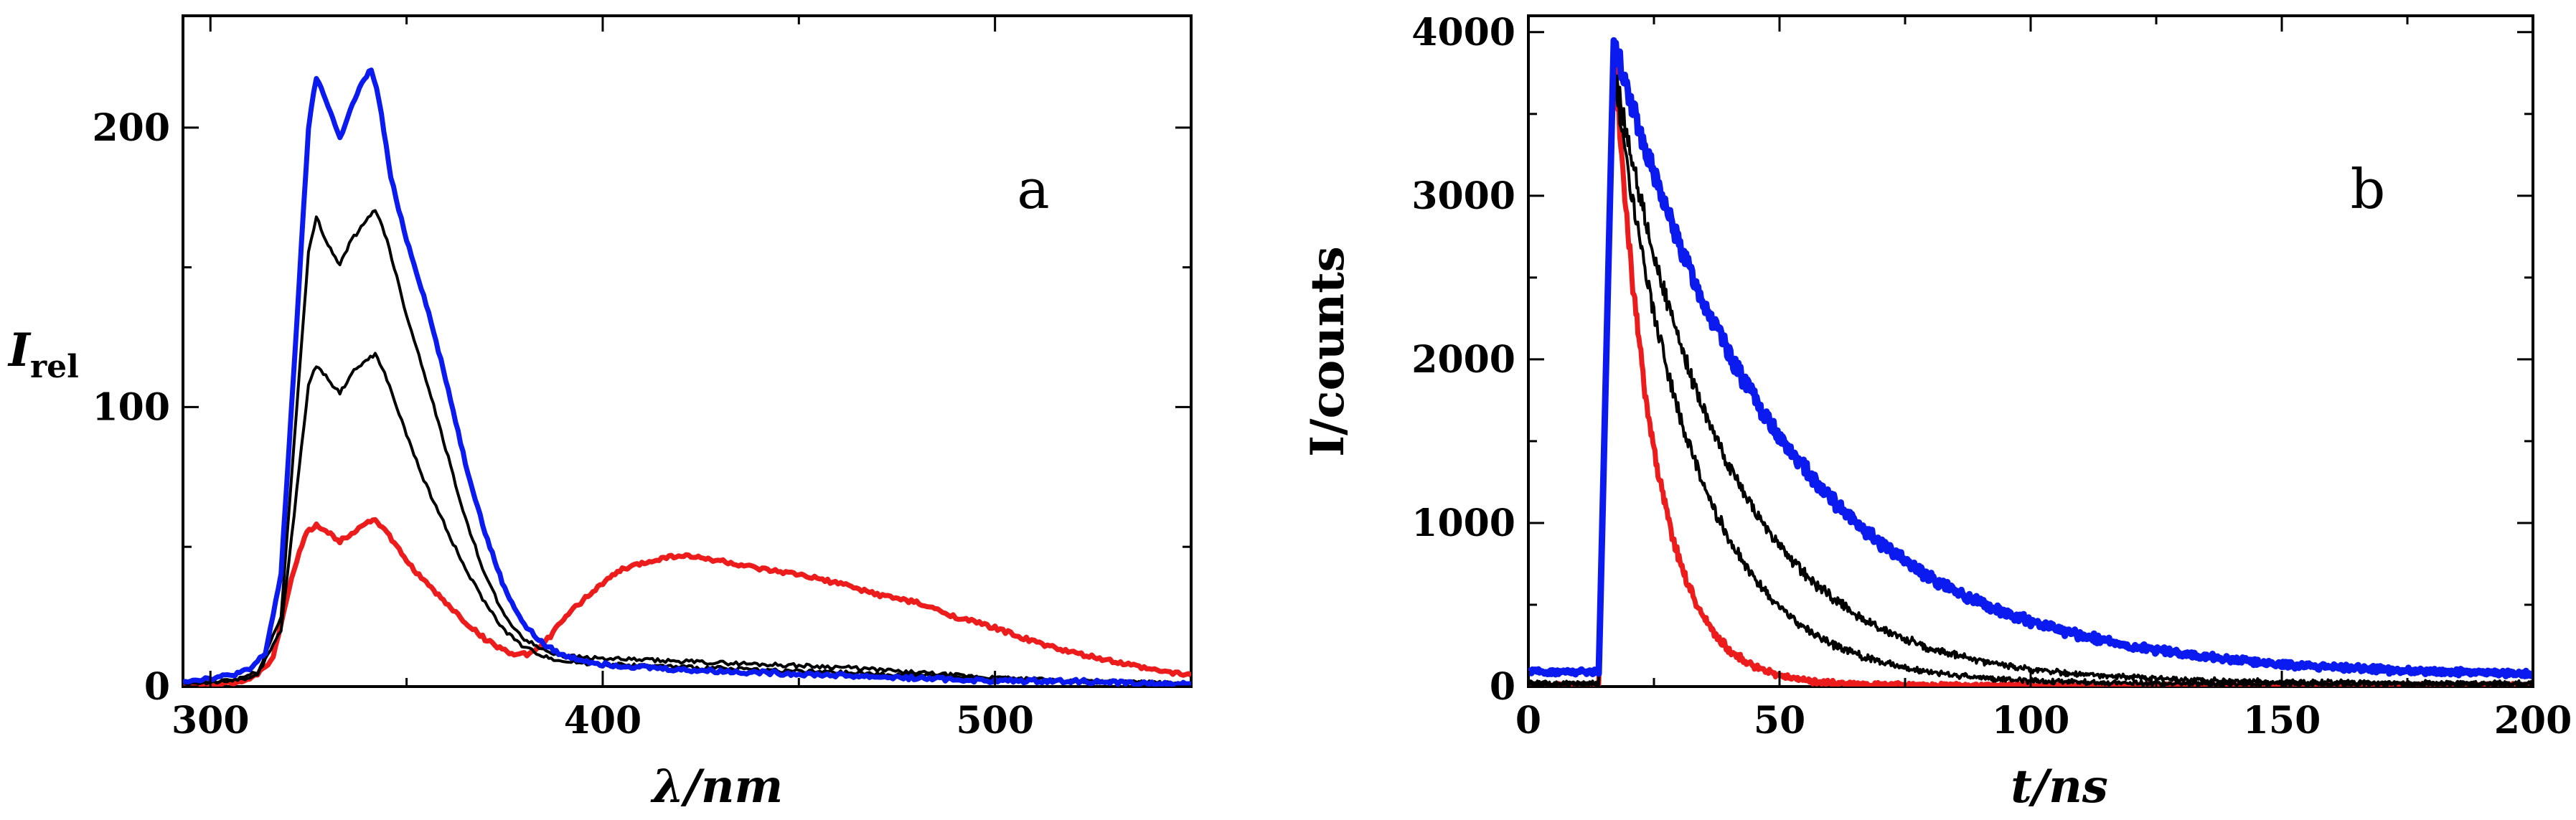  Describe the element at coordinates (995, 721) in the screenshot. I see `panel-a-x-tick-label: 500` at that location.